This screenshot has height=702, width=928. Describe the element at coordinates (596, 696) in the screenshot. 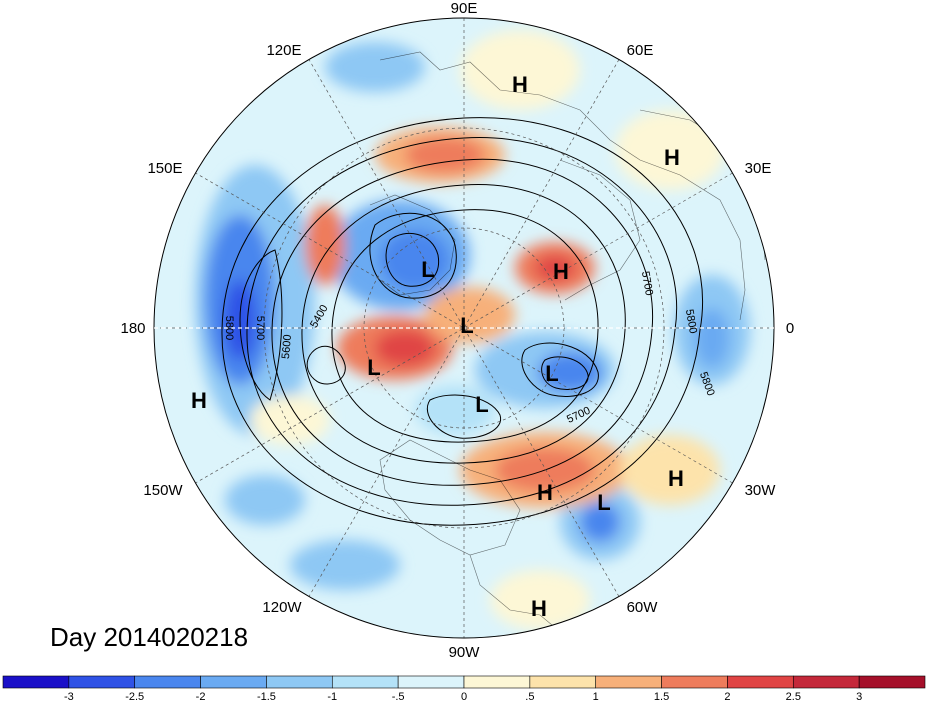

I see `colorbar-tick-label: 1` at that location.